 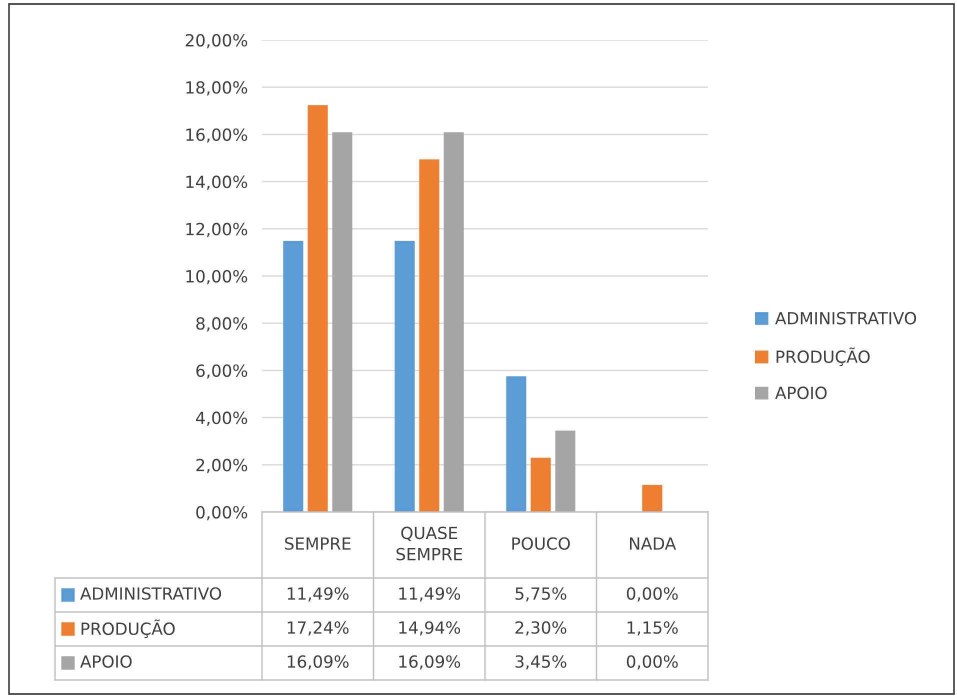 What do you see at coordinates (541, 662) in the screenshot?
I see `data-label: 3,45%` at bounding box center [541, 662].